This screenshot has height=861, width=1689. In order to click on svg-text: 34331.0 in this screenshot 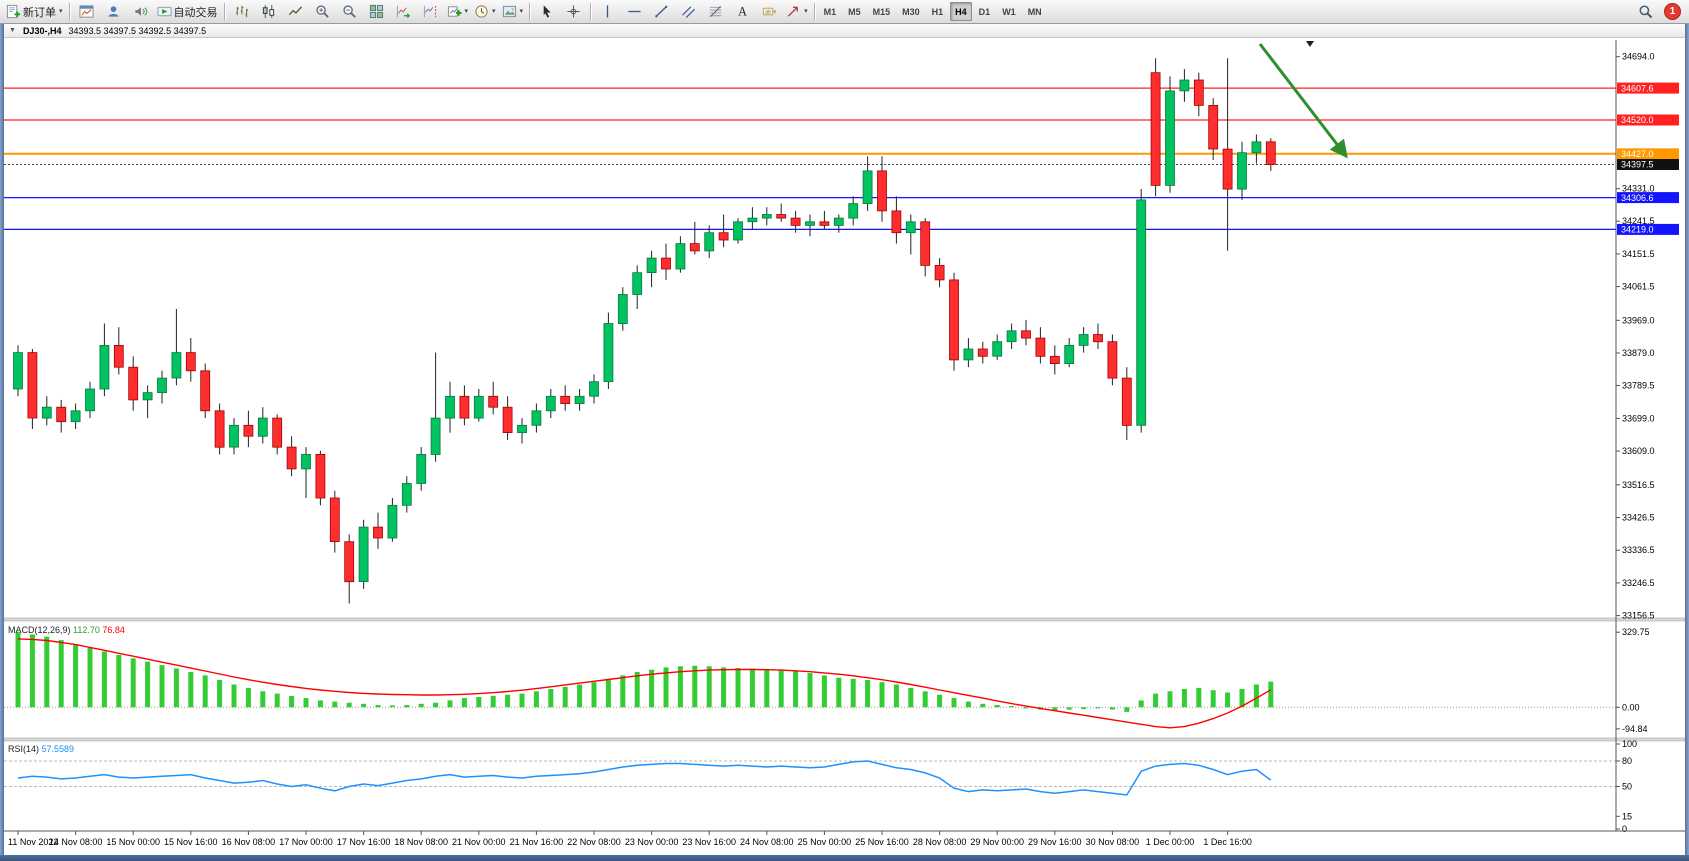, I will do `click(1638, 189)`.